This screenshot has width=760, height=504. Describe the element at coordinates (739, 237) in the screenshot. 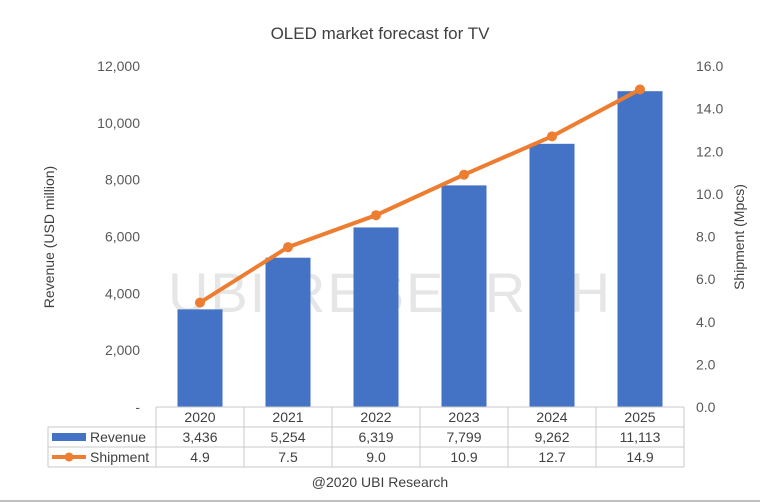

I see `y-right-axis-title: Shipment (Mpcs)` at that location.